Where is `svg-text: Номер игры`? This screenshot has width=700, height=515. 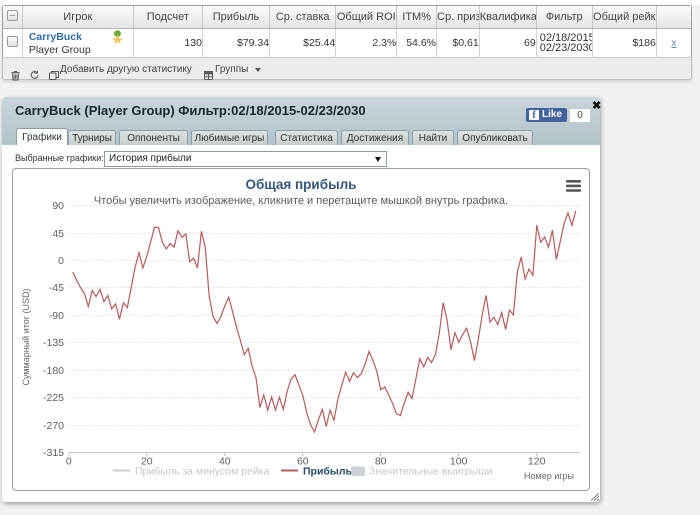
svg-text: Номер игры is located at coordinates (549, 476).